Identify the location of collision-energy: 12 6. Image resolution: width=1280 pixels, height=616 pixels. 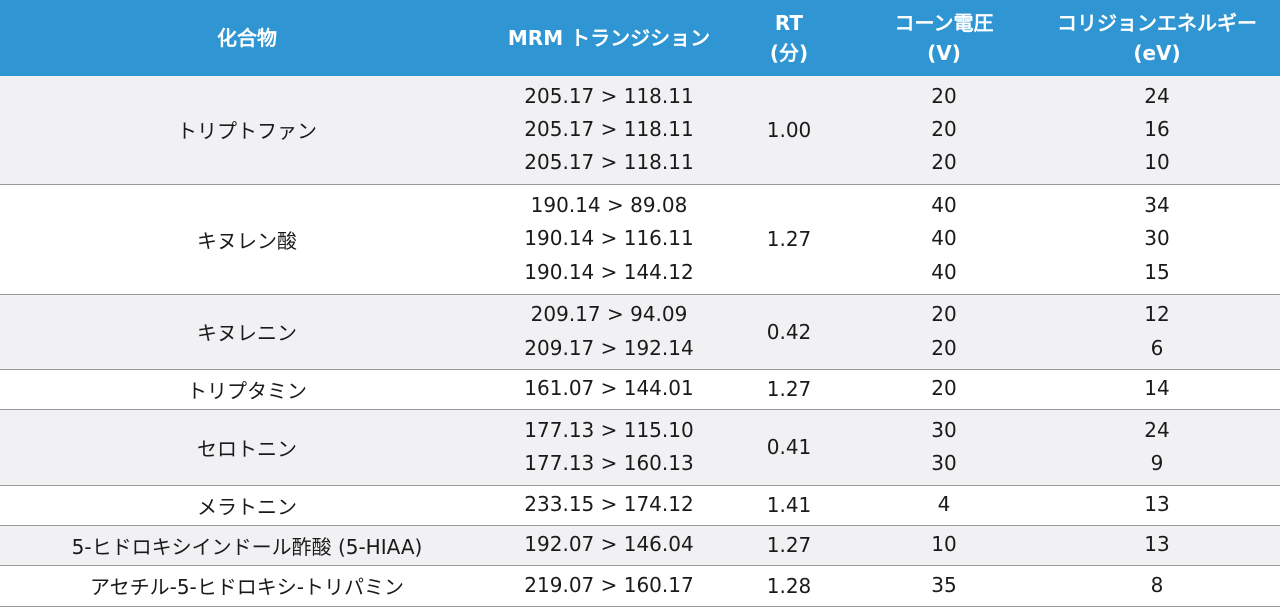
(1157, 332).